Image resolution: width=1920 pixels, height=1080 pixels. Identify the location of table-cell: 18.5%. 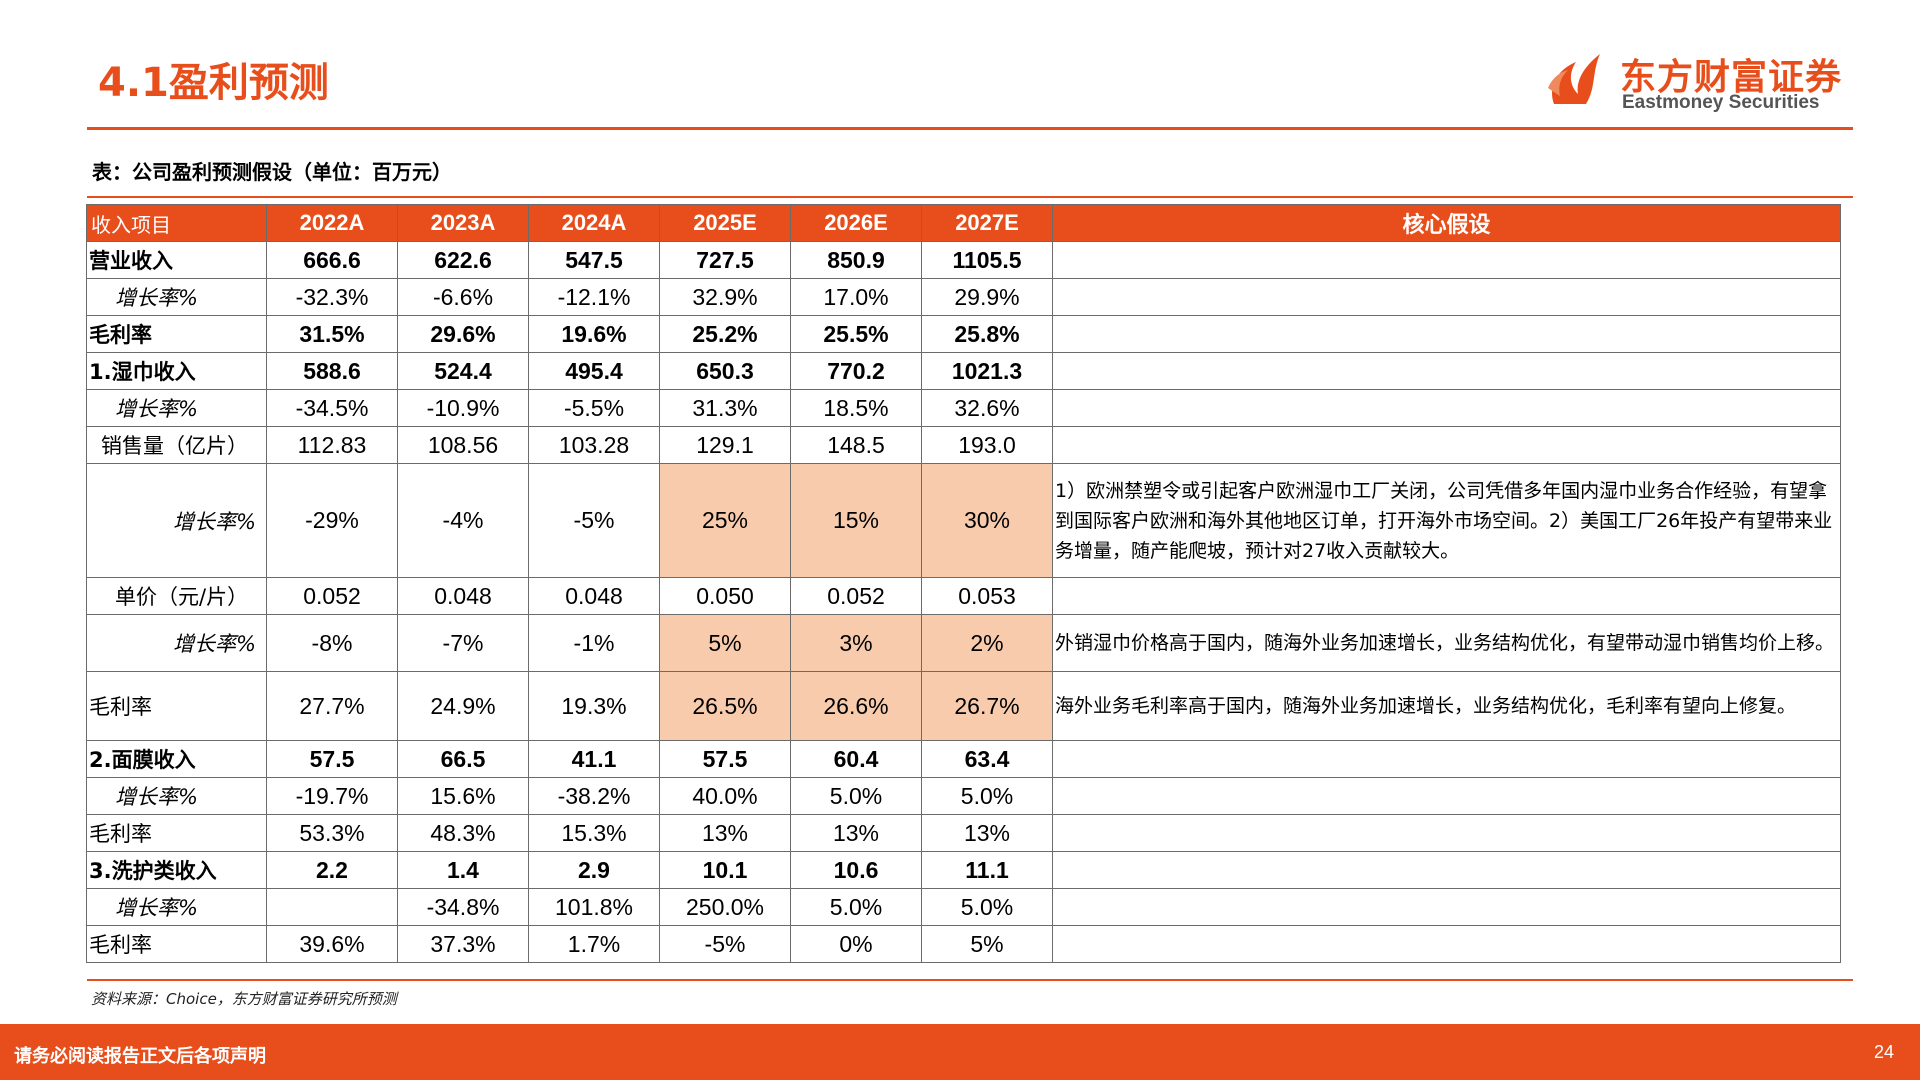
(856, 408).